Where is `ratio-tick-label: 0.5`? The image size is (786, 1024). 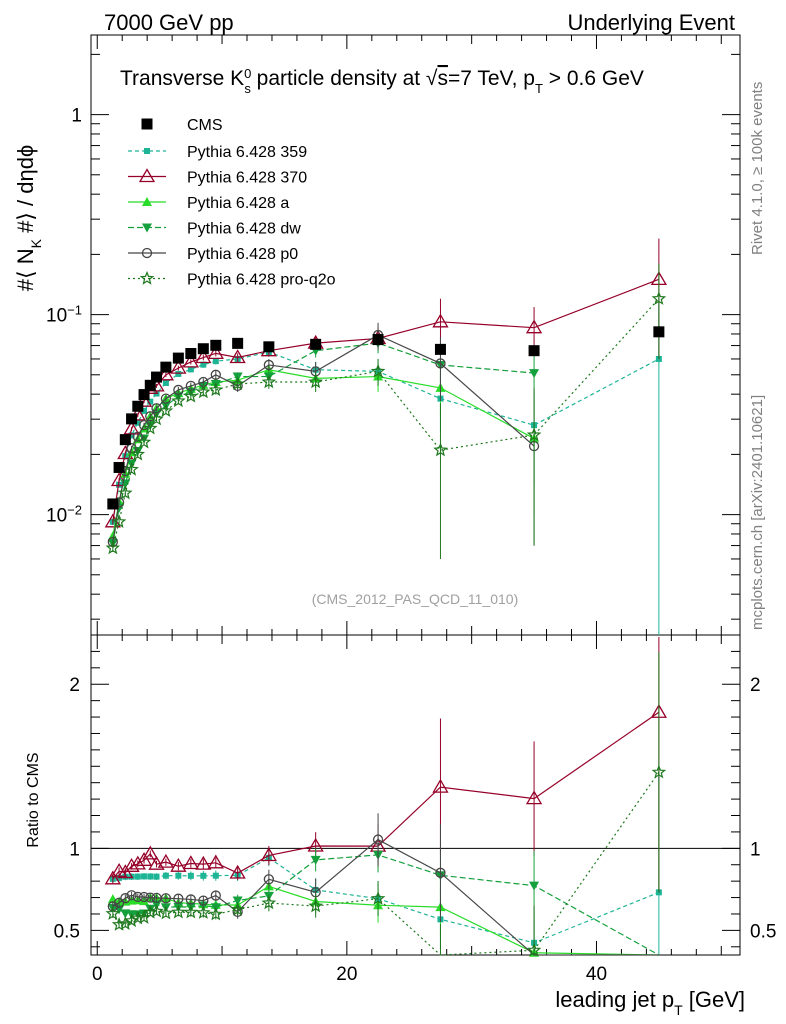 ratio-tick-label: 0.5 is located at coordinates (67, 931).